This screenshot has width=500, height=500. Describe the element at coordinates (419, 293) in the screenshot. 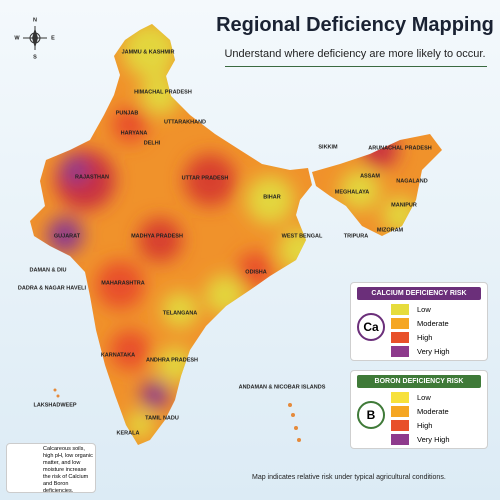

I see `legend-title: CALCIUM DEFICIENCY RISK` at that location.